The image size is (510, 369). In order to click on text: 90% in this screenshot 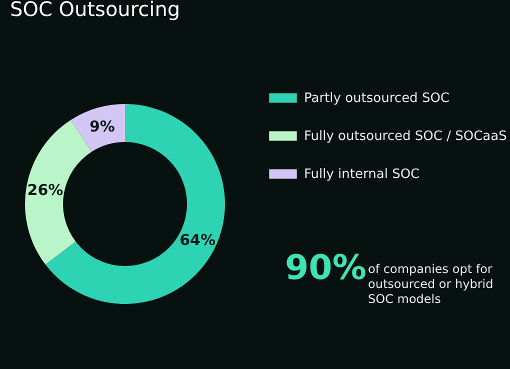, I will do `click(325, 268)`.